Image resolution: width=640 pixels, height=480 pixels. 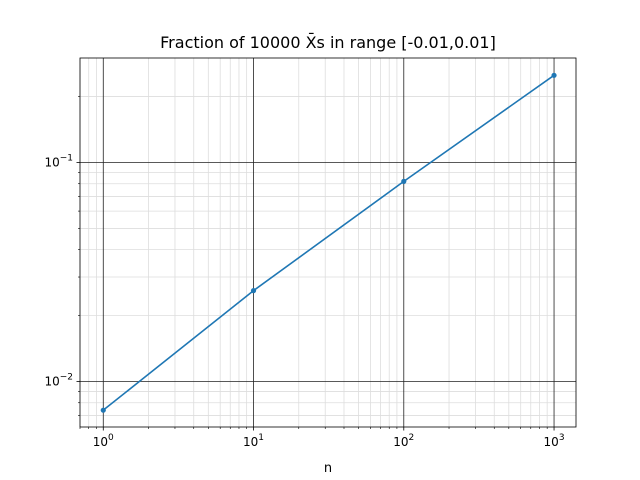 I want to click on x-tick-label: 10⁰, so click(x=103, y=441).